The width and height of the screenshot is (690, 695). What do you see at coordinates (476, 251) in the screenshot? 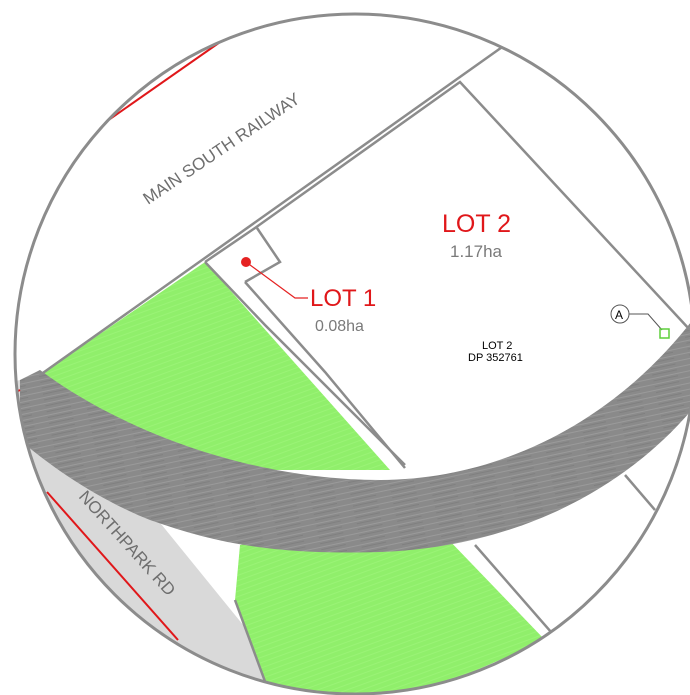
I see `lot2-area: 1.17ha` at bounding box center [476, 251].